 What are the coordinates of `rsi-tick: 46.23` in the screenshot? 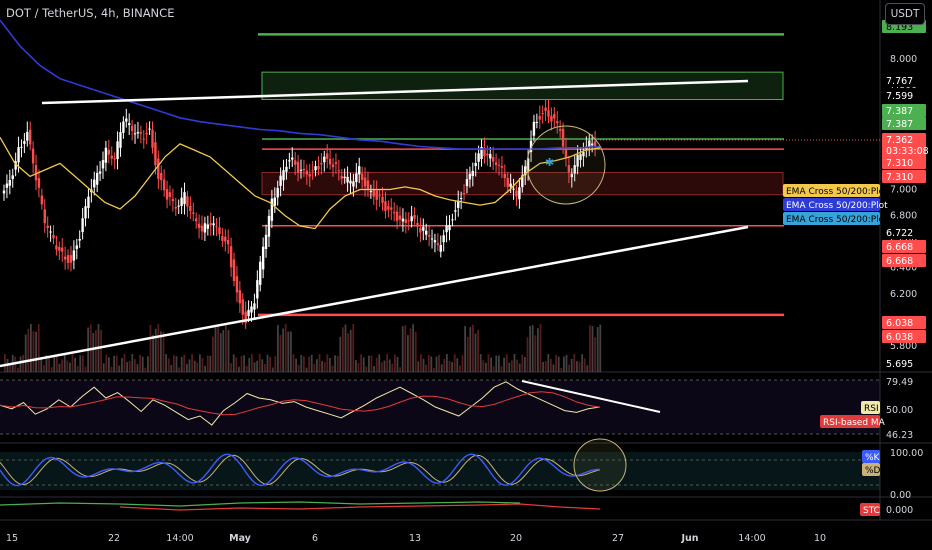 It's located at (899, 435).